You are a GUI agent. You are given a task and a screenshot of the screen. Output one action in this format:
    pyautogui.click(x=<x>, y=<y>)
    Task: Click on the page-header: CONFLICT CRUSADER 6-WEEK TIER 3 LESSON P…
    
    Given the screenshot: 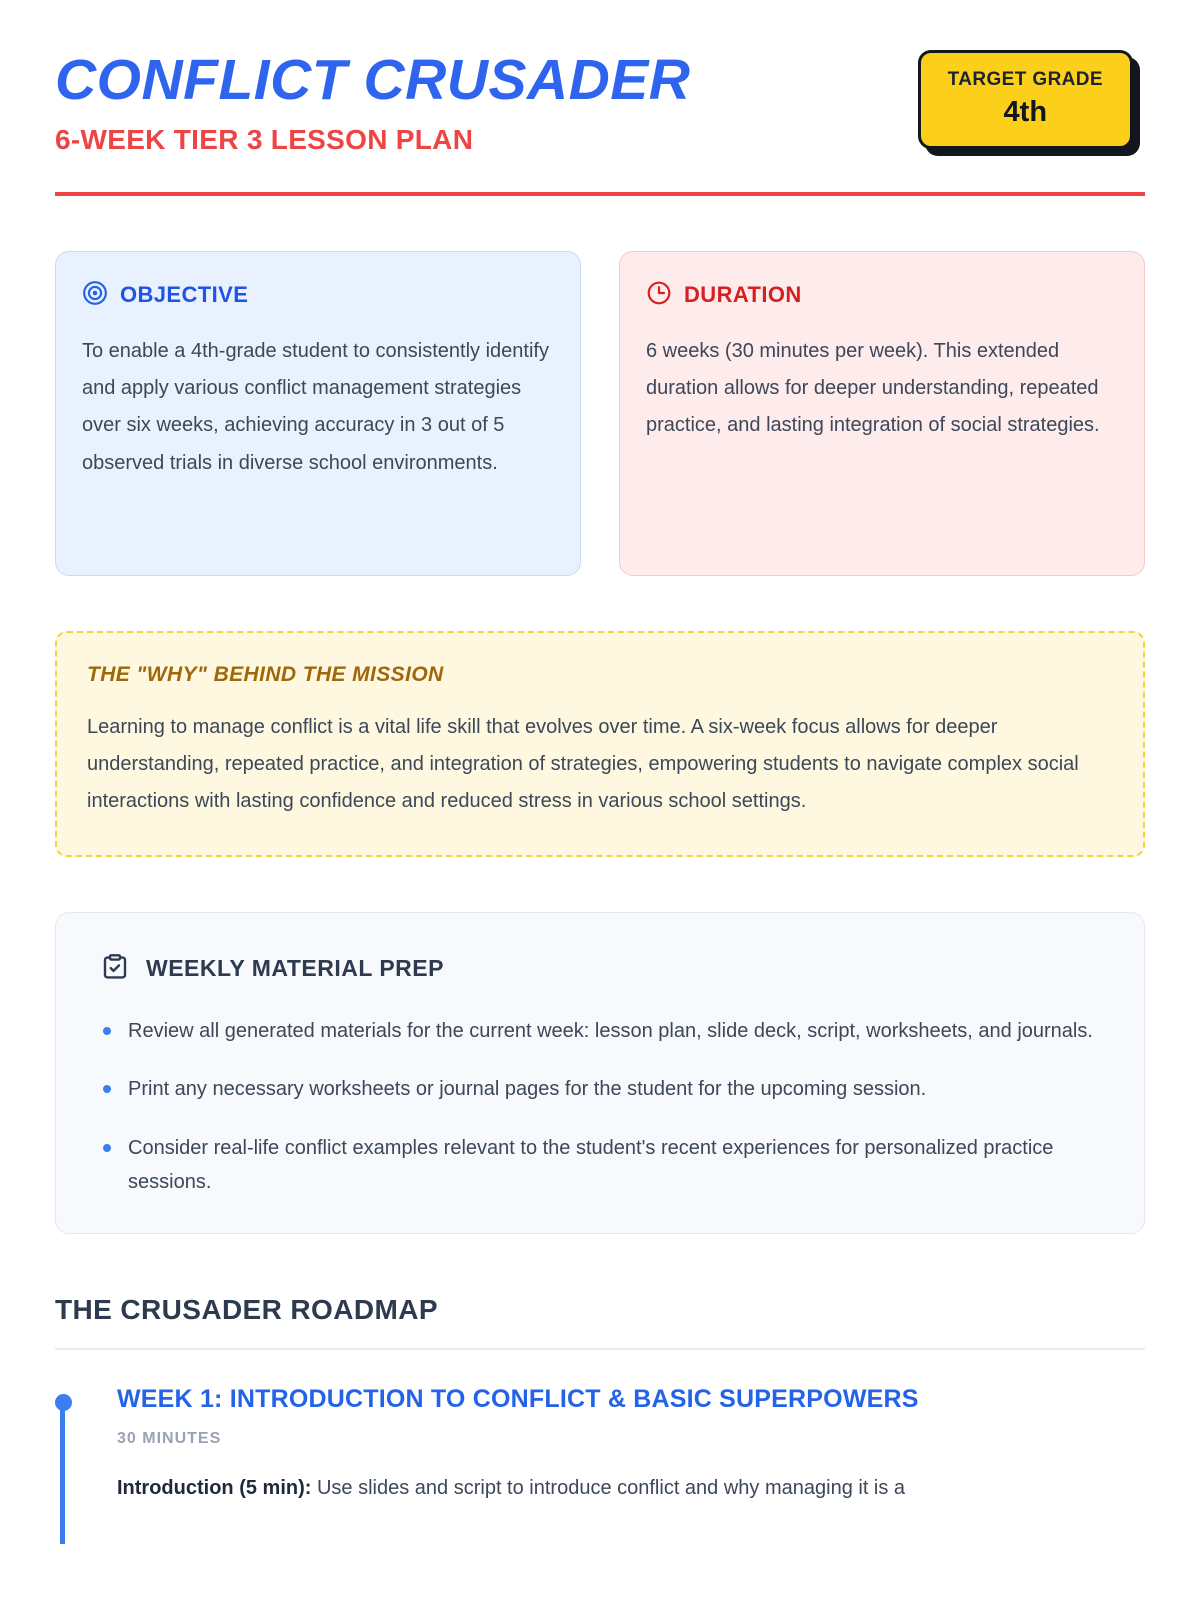 What is the action you would take?
    pyautogui.click(x=600, y=100)
    